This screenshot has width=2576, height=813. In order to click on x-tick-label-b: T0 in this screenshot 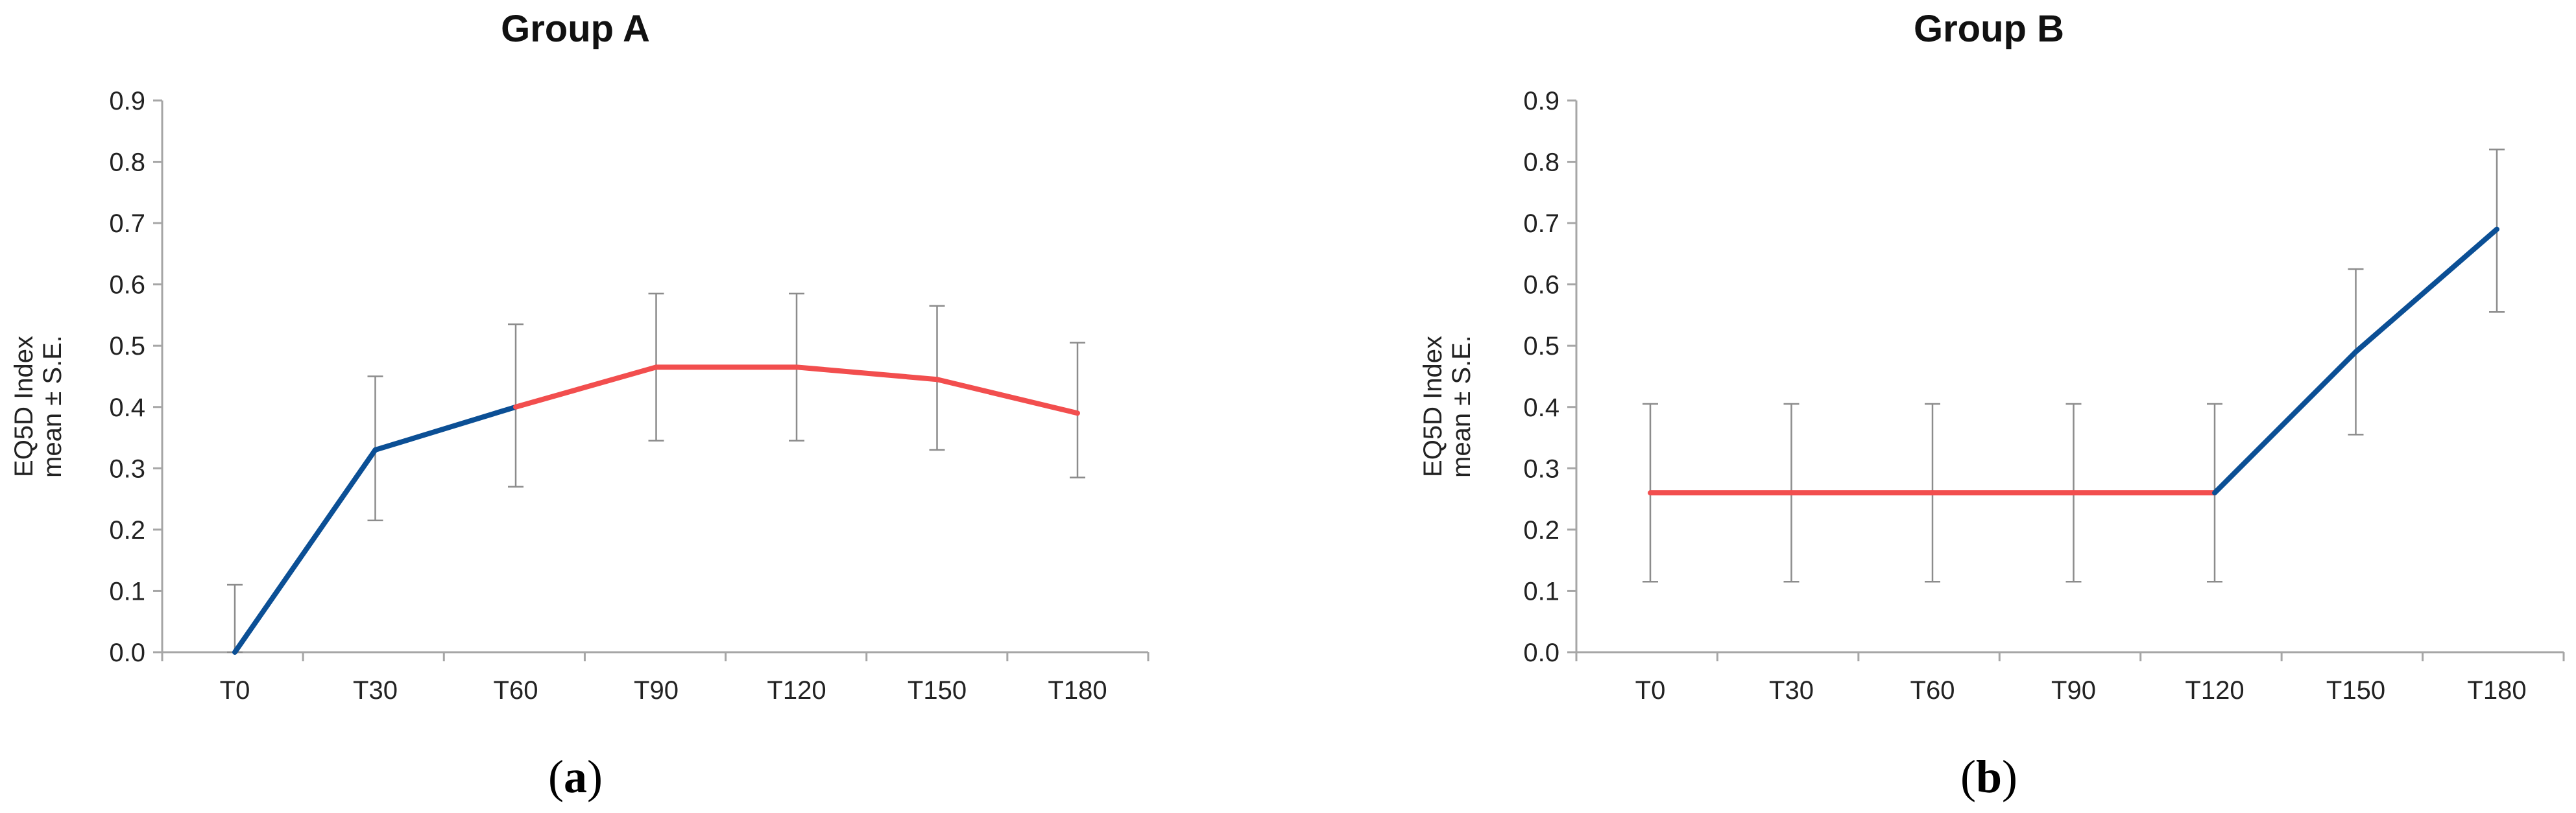, I will do `click(1650, 690)`.